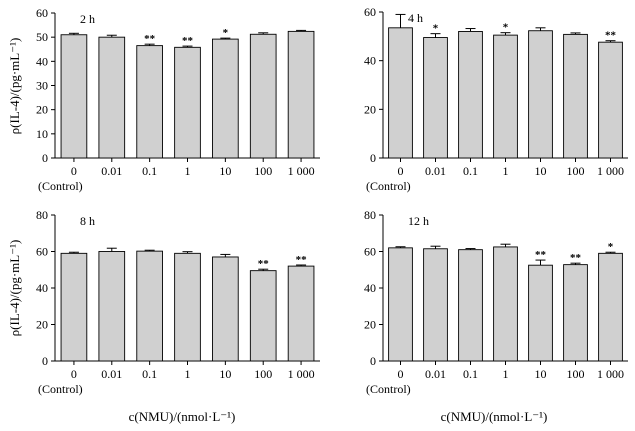 The height and width of the screenshot is (431, 635). Describe the element at coordinates (14, 86) in the screenshot. I see `y-axis-label-top: ρ(IL-4)/(pg·mL⁻¹)` at that location.